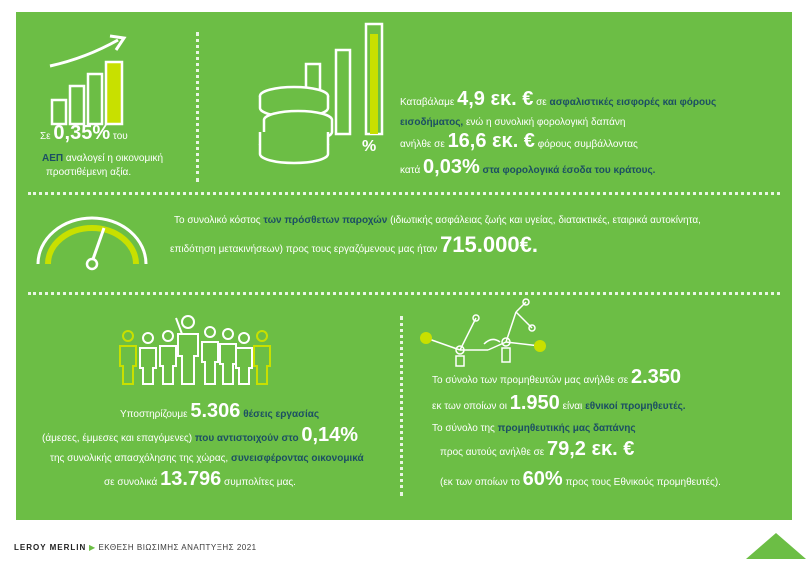 The width and height of the screenshot is (812, 563). I want to click on sup-l4-value: 79,2 εκ. €, so click(590, 449).